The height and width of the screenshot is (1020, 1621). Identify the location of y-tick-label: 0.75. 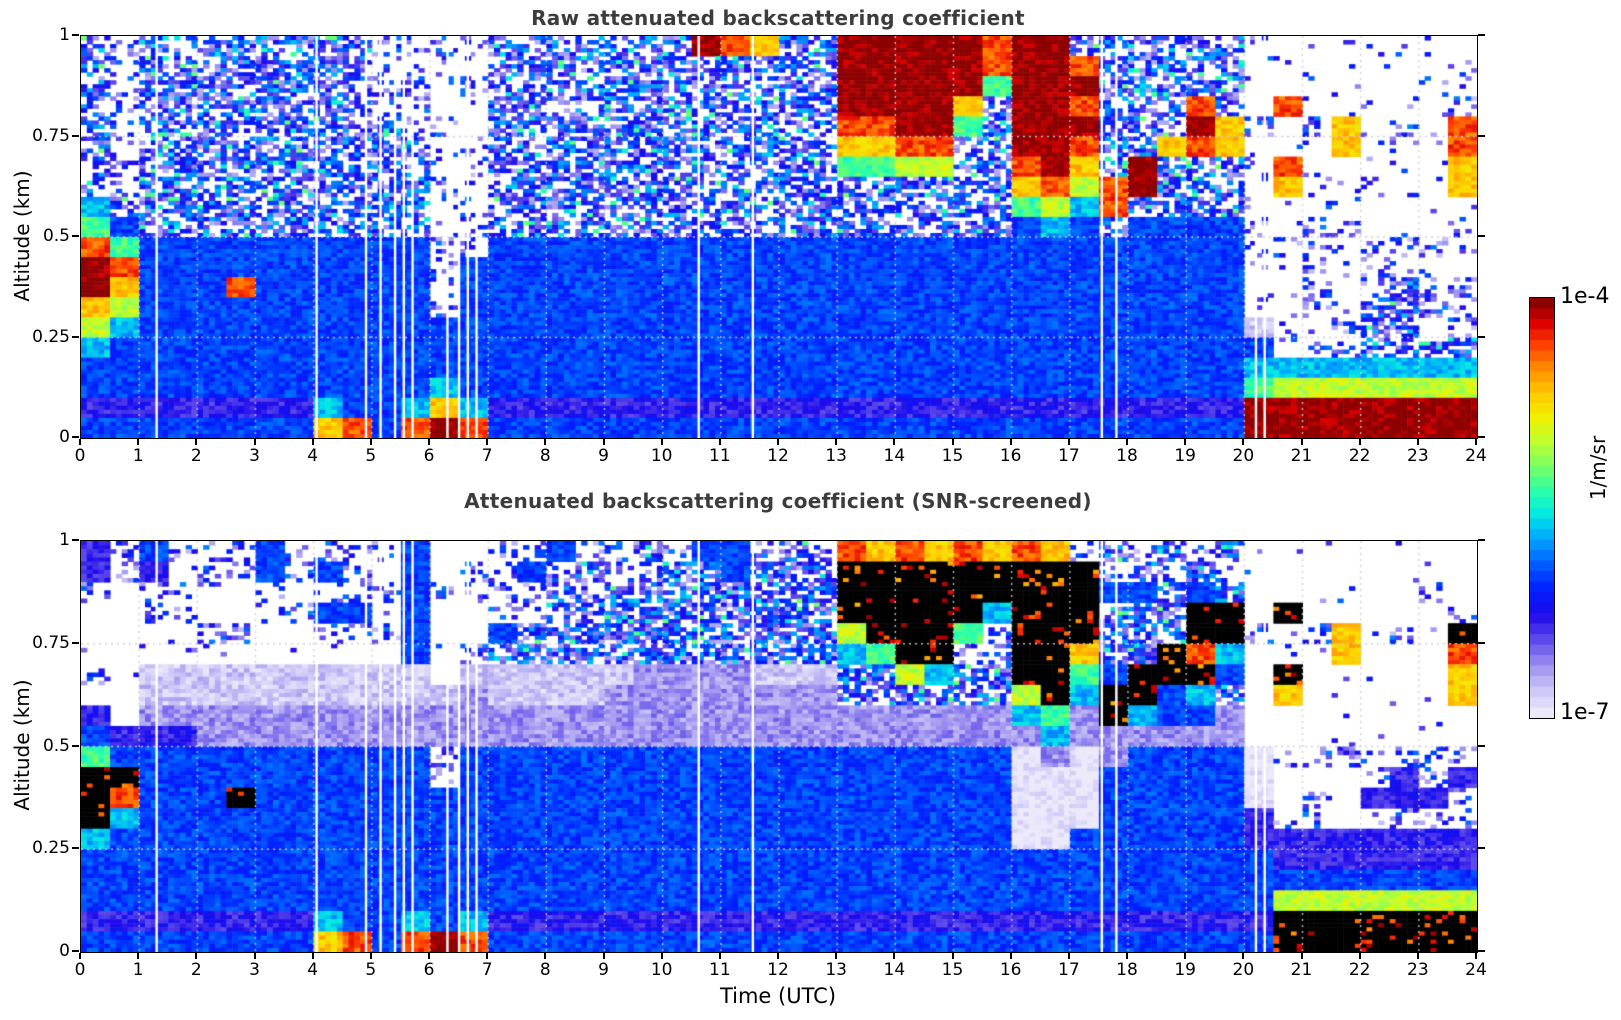
(51, 642).